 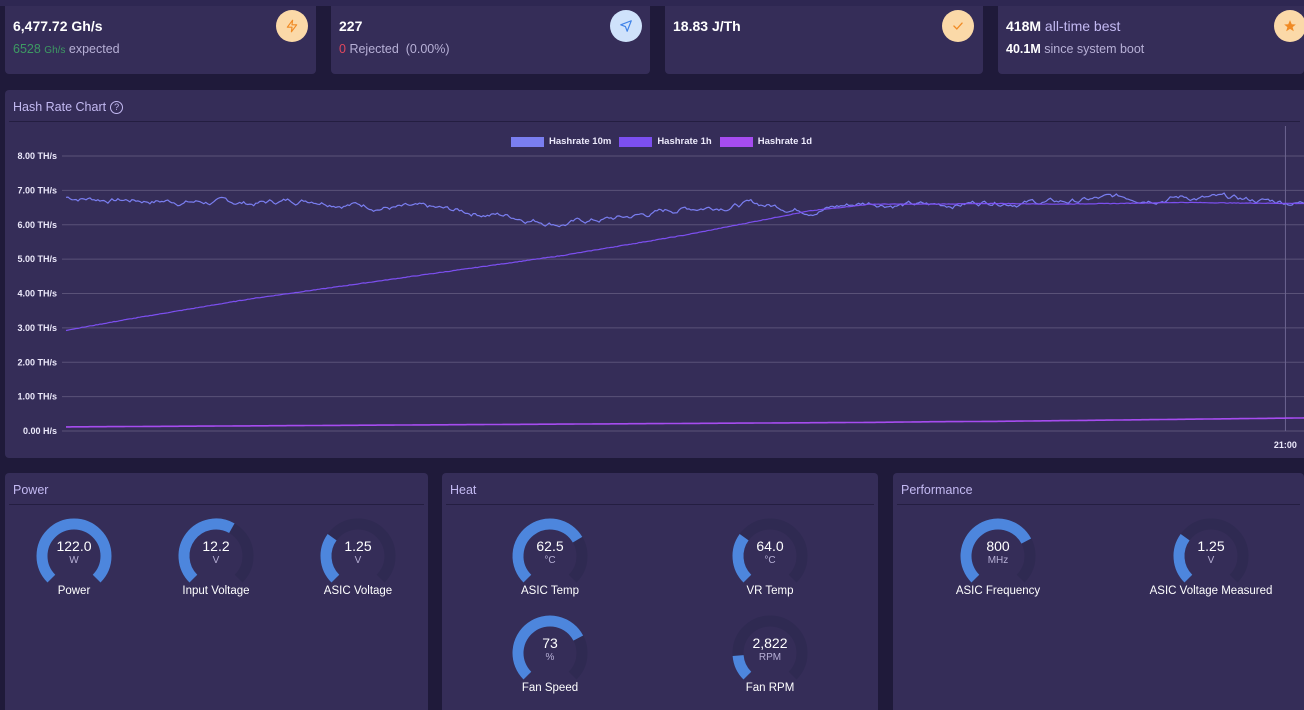 I want to click on efficiency-unit: J/Th, so click(x=726, y=26).